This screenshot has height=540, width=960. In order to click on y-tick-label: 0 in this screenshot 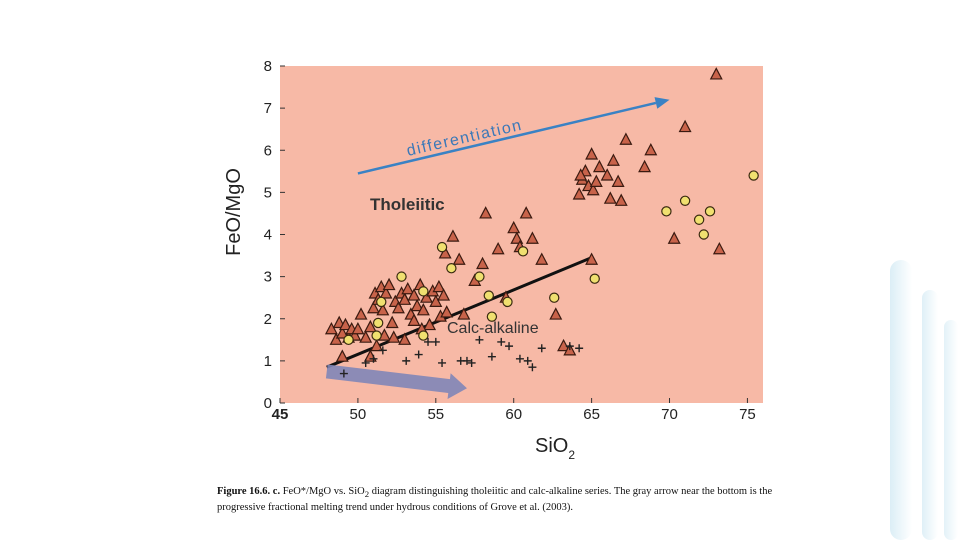, I will do `click(268, 403)`.